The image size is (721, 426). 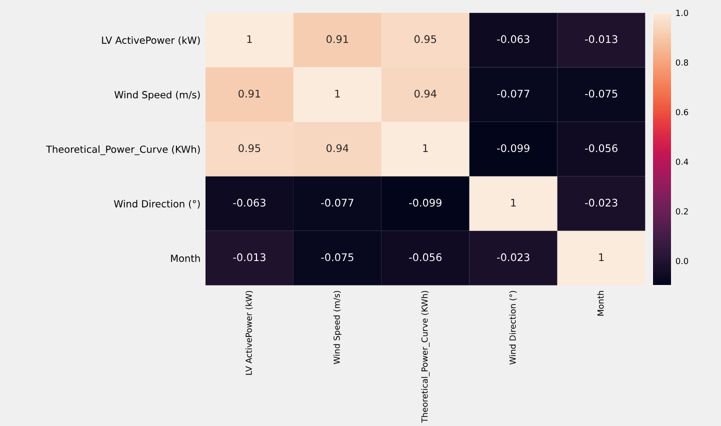 What do you see at coordinates (682, 161) in the screenshot?
I see `color-bar-label: 0.4` at bounding box center [682, 161].